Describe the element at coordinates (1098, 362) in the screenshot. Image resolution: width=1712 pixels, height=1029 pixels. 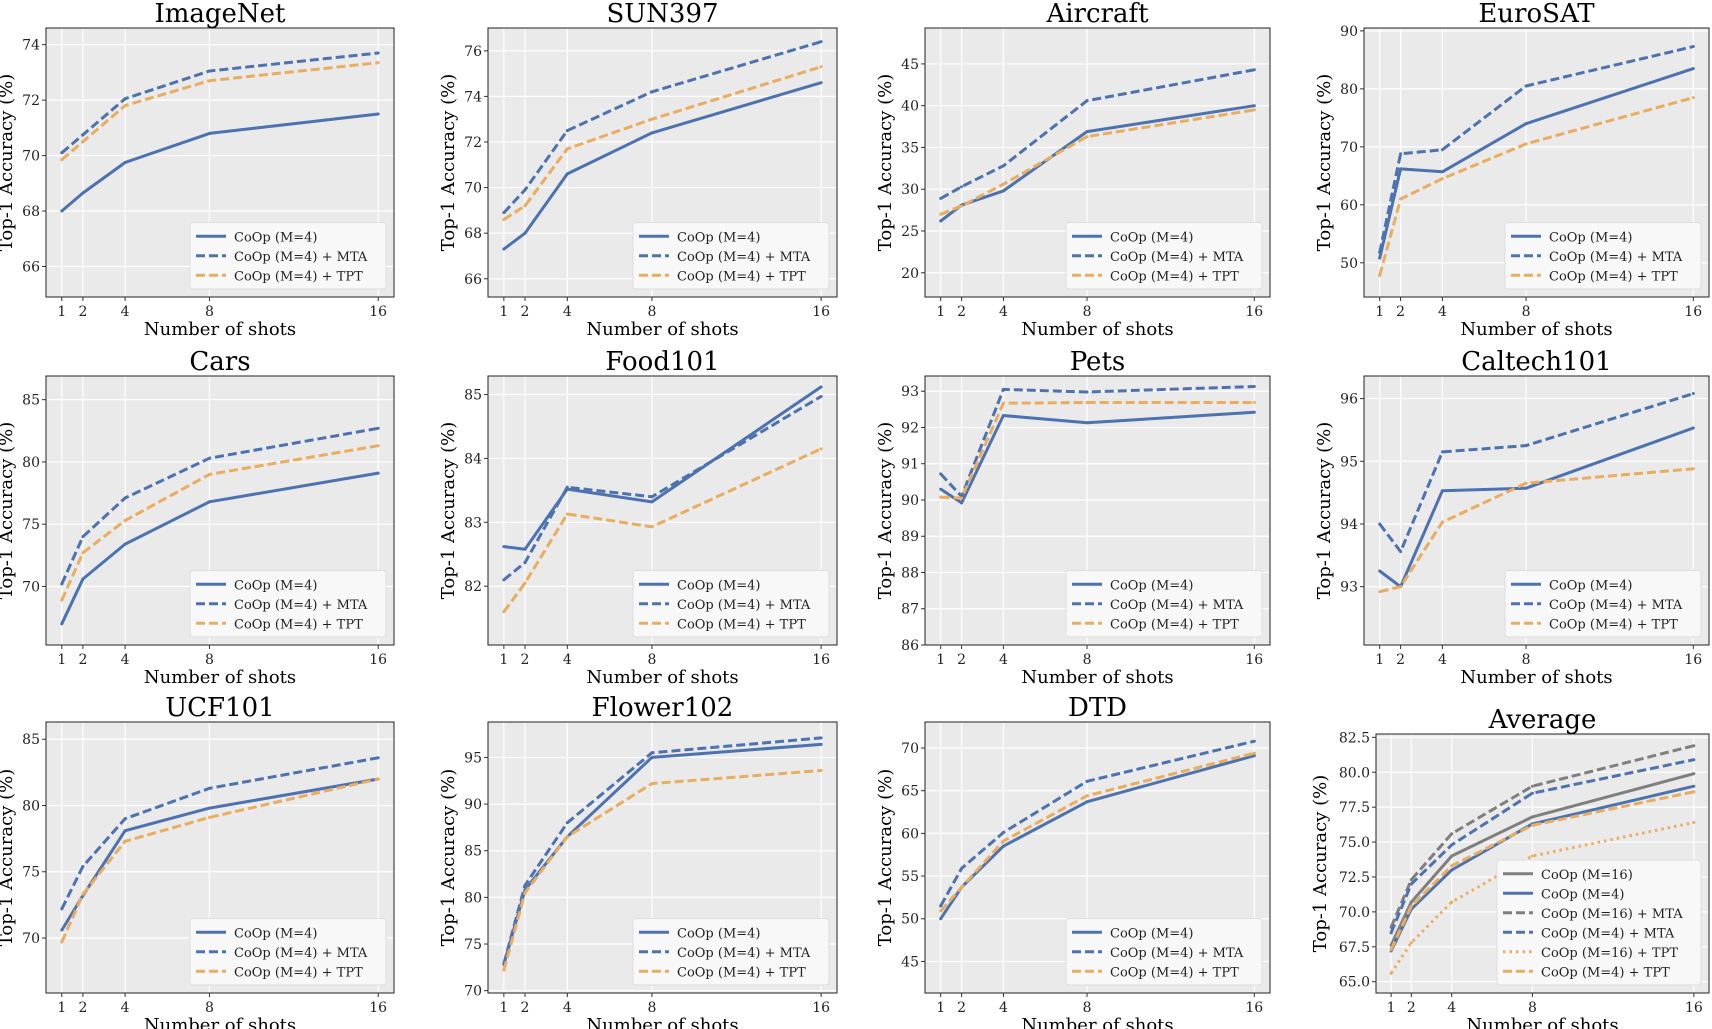
I see `subplot-title: Pets` at that location.